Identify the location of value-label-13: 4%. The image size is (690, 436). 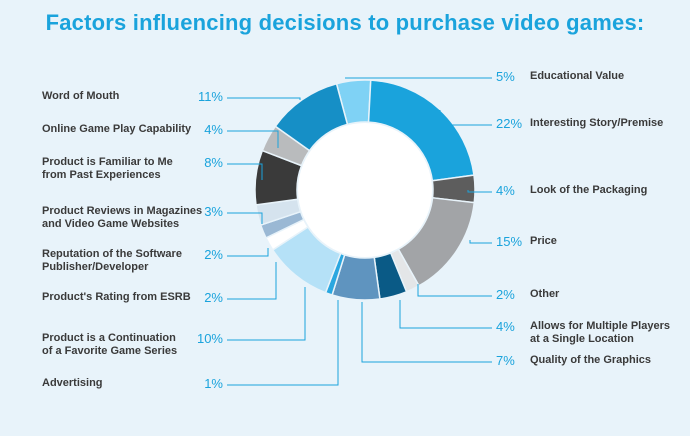
(213, 129).